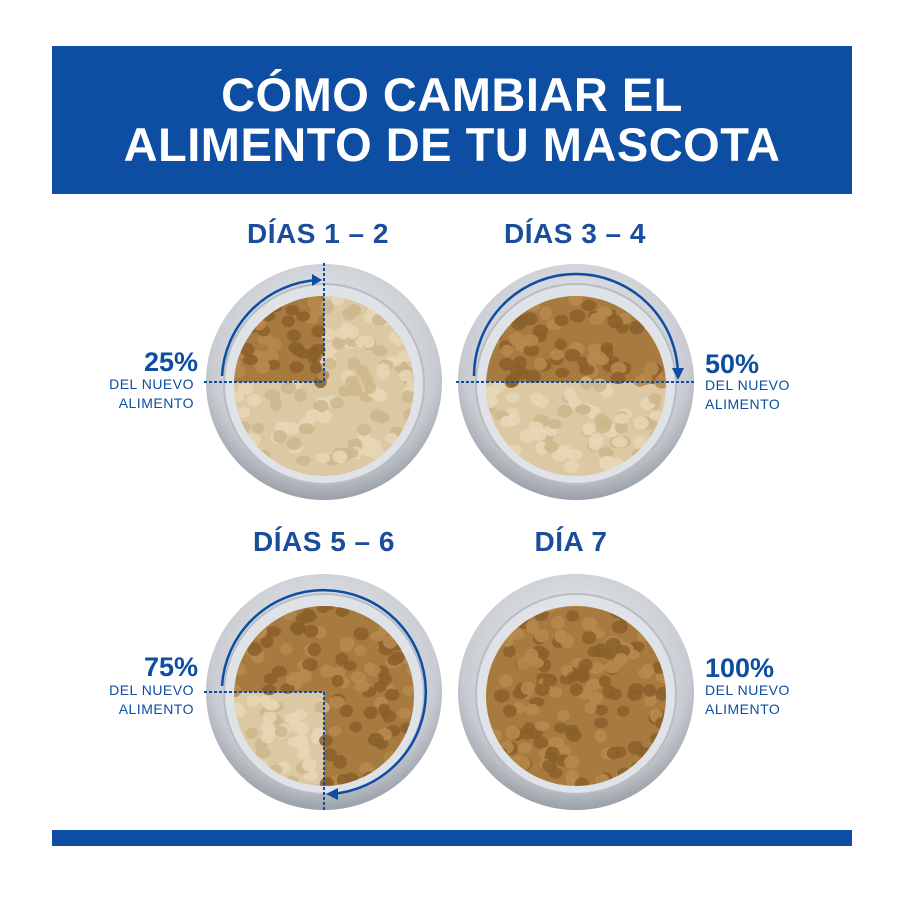 The width and height of the screenshot is (900, 900). Describe the element at coordinates (156, 709) in the screenshot. I see `stage-3-caption-line2: ALIMENTO` at that location.